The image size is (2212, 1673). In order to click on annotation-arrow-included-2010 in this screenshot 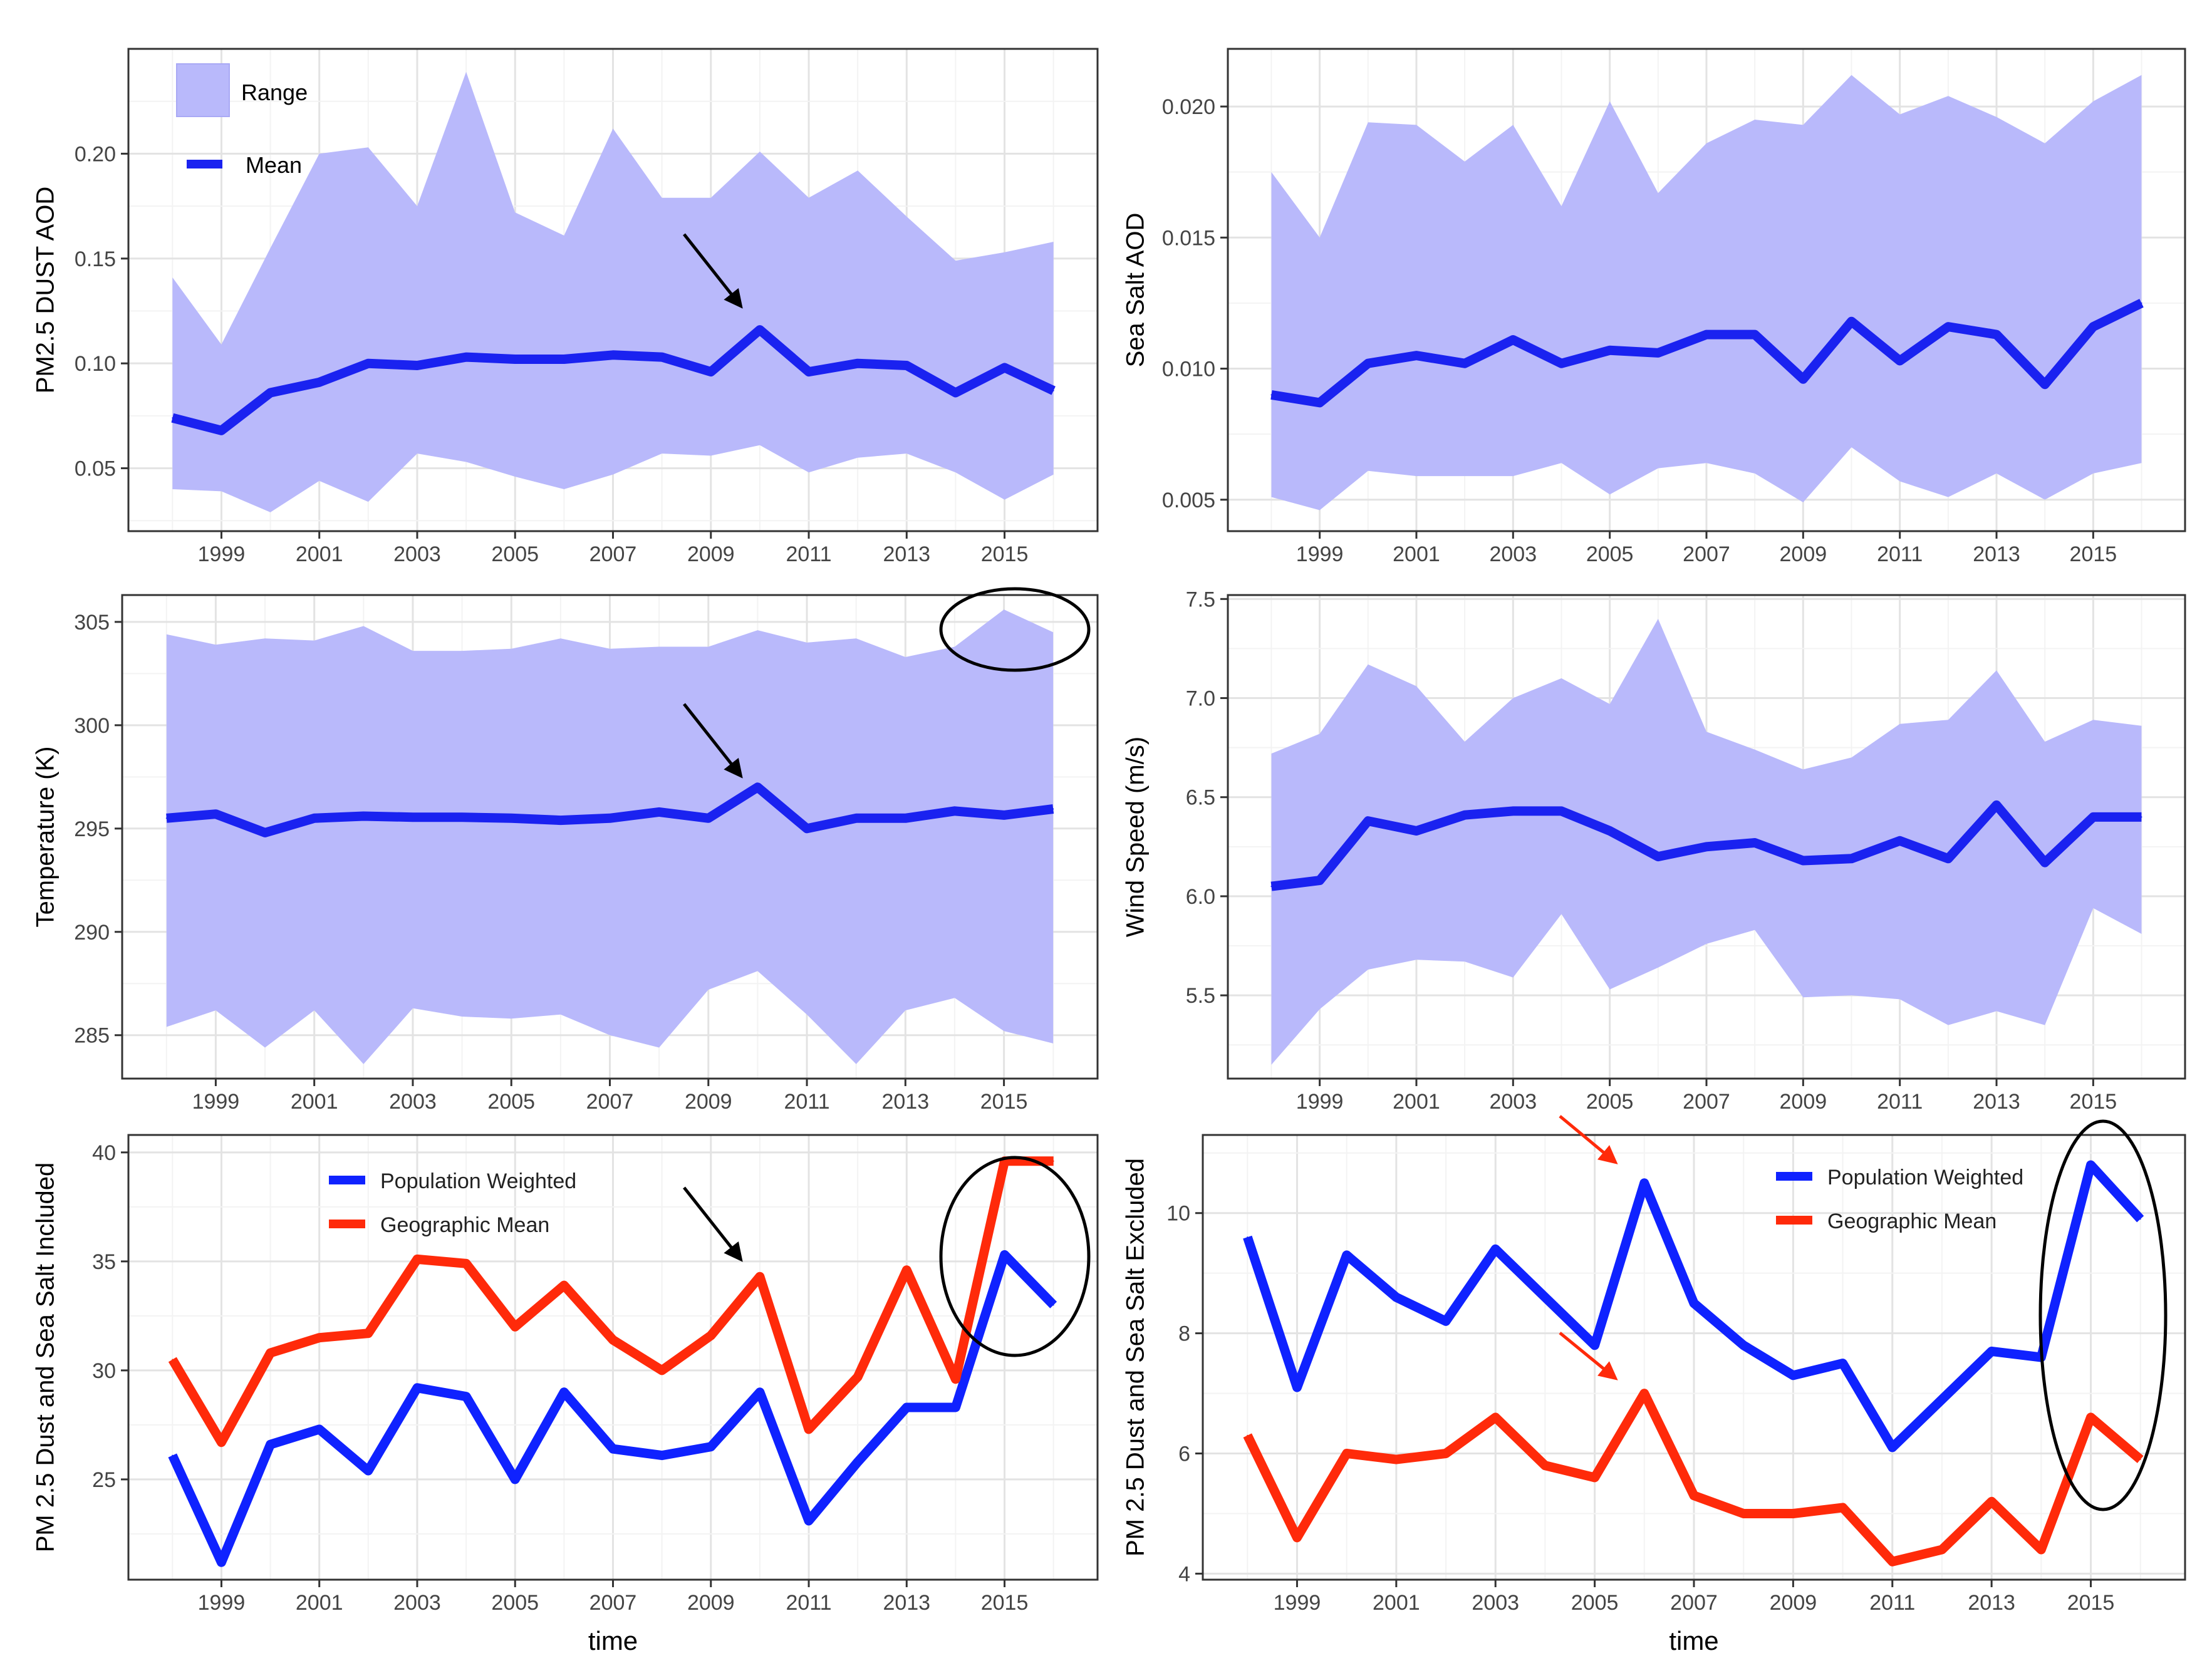, I will do `click(713, 1224)`.